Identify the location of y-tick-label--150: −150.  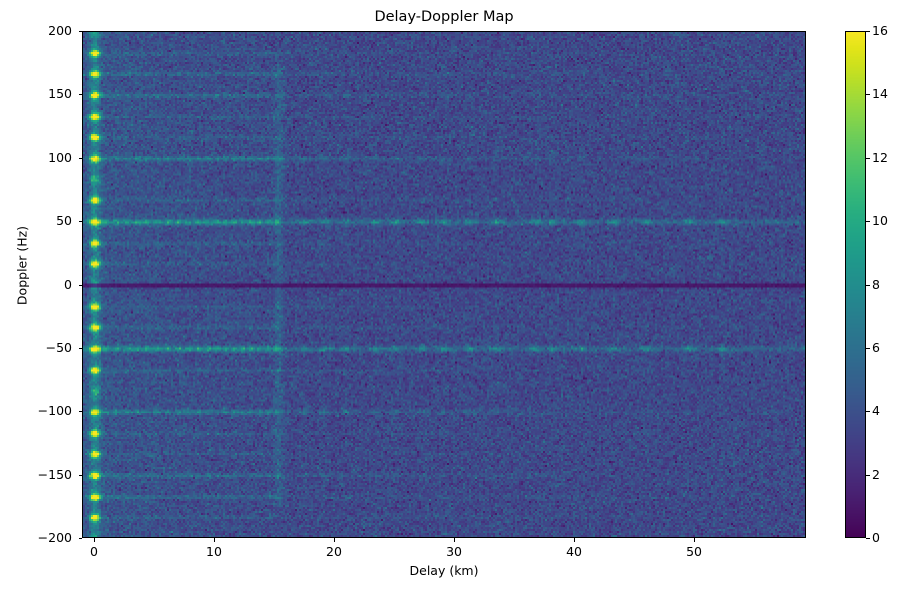
(54, 474).